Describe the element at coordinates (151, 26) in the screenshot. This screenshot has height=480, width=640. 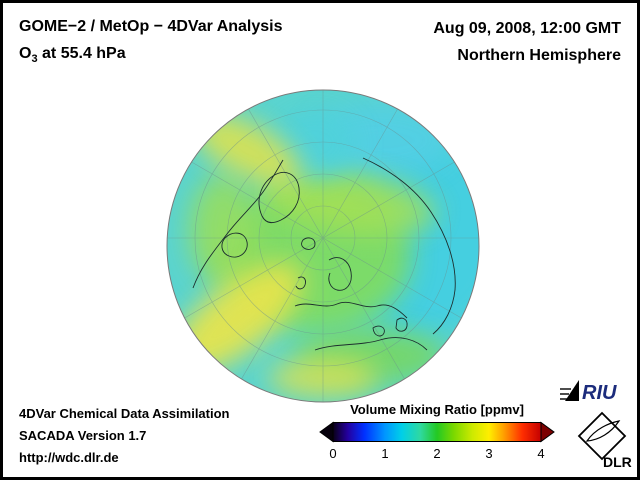
I see `plot-title: GOME−2 / MetOp − 4DVar Analysis` at that location.